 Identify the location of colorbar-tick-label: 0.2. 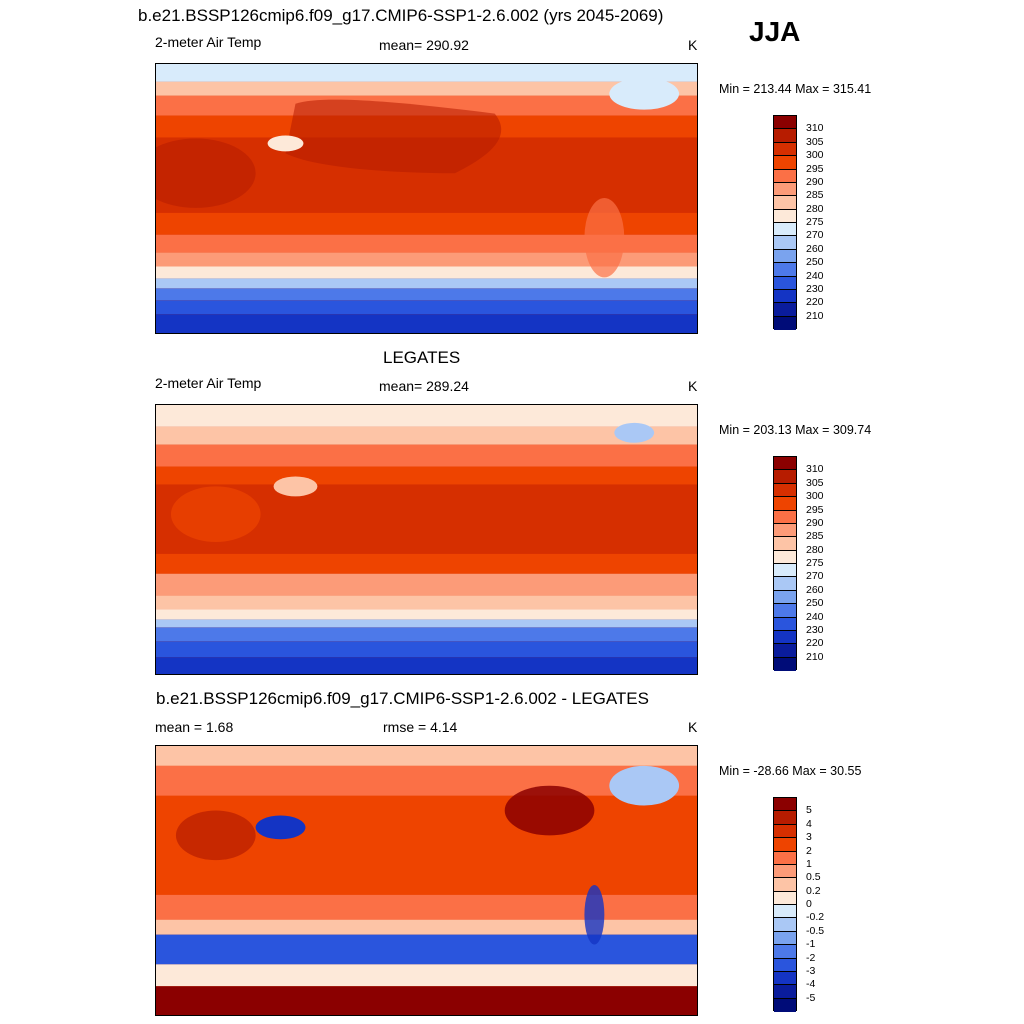
(813, 890).